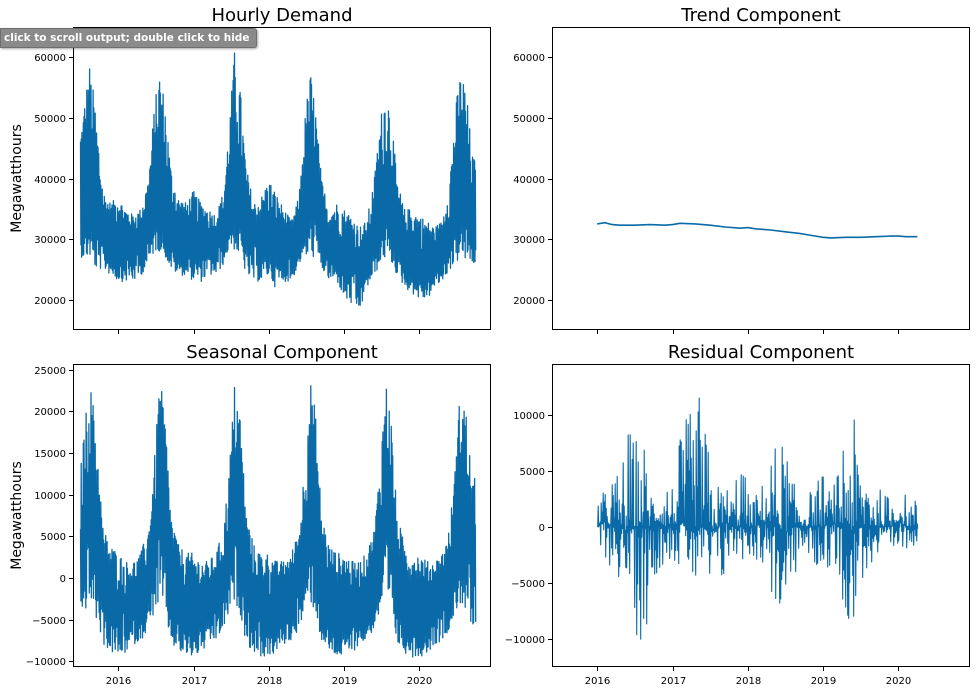 The width and height of the screenshot is (976, 695). I want to click on trend-series-line, so click(757, 230).